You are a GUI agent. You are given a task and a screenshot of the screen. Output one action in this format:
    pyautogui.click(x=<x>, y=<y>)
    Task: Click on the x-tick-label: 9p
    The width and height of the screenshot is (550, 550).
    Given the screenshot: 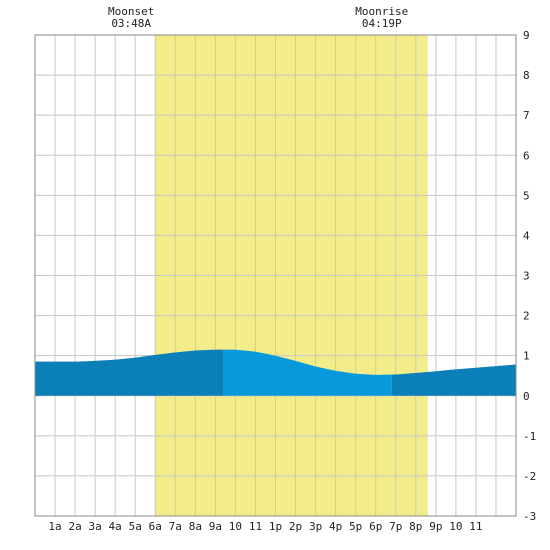 What is the action you would take?
    pyautogui.click(x=435, y=526)
    